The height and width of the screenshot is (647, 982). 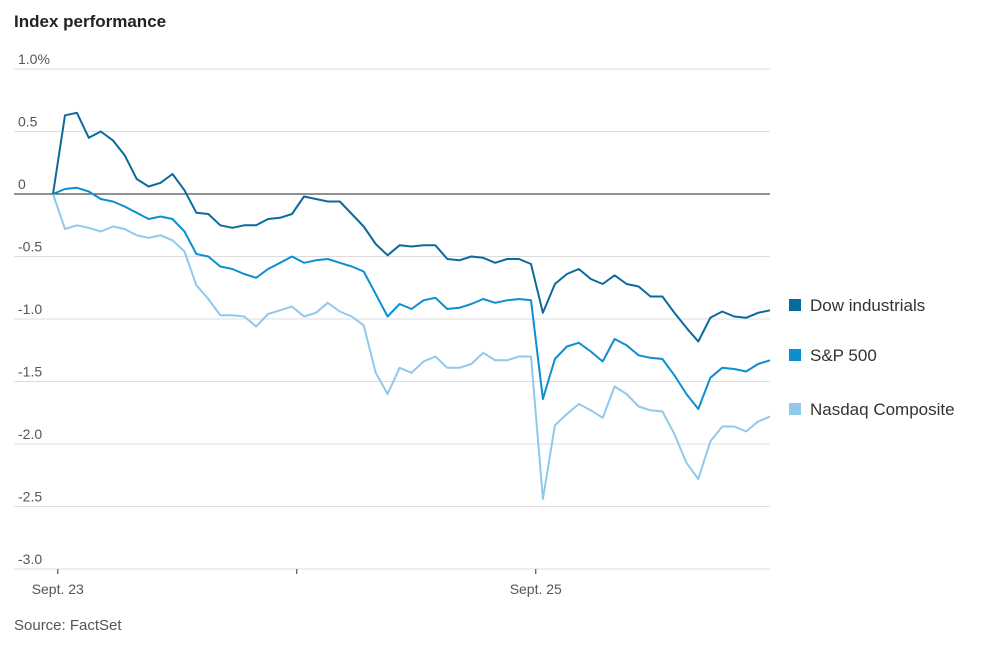 What do you see at coordinates (22, 184) in the screenshot?
I see `y-tick-label: 0` at bounding box center [22, 184].